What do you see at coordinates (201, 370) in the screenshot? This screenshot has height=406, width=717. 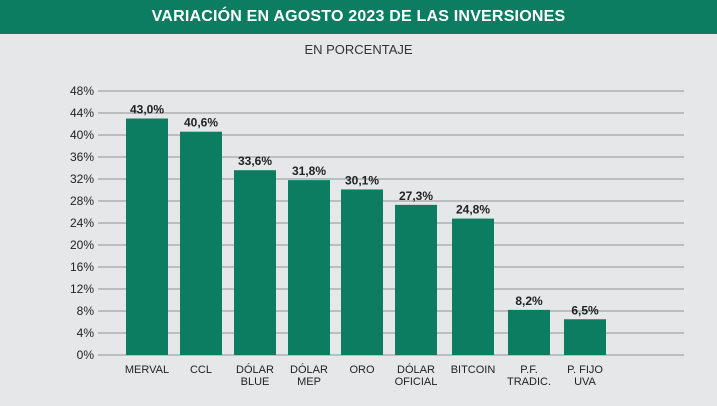 I see `category-label: CCL` at bounding box center [201, 370].